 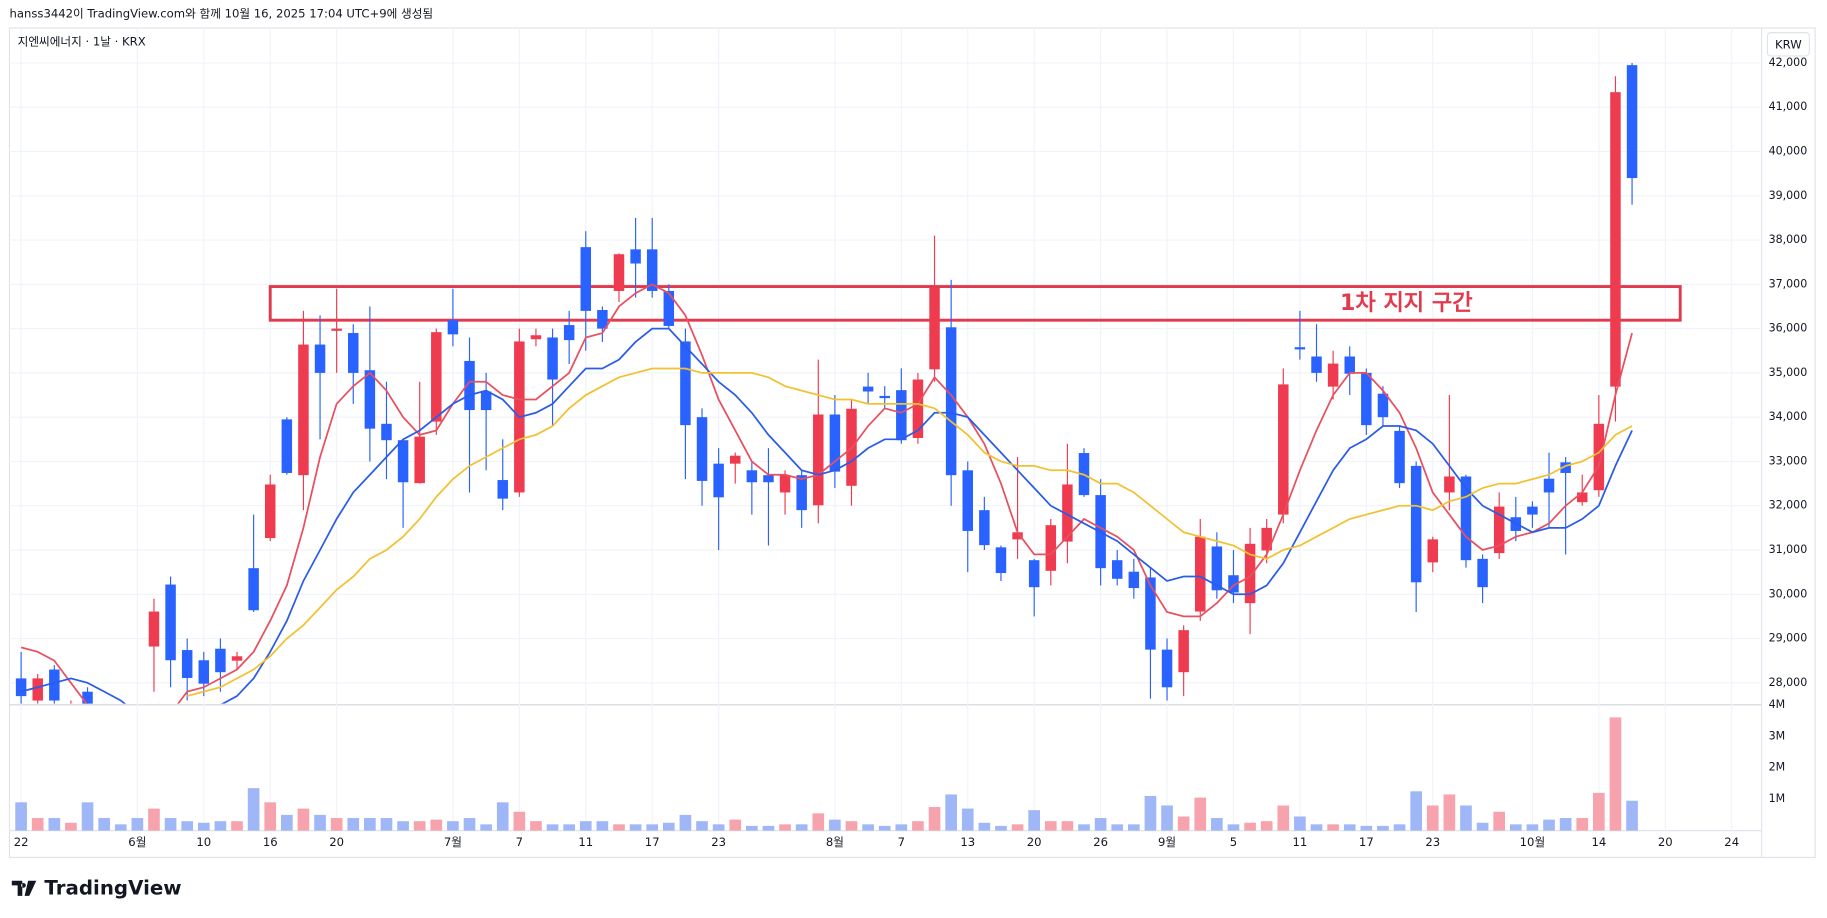 I want to click on x-tick-label: 17, so click(x=1366, y=842).